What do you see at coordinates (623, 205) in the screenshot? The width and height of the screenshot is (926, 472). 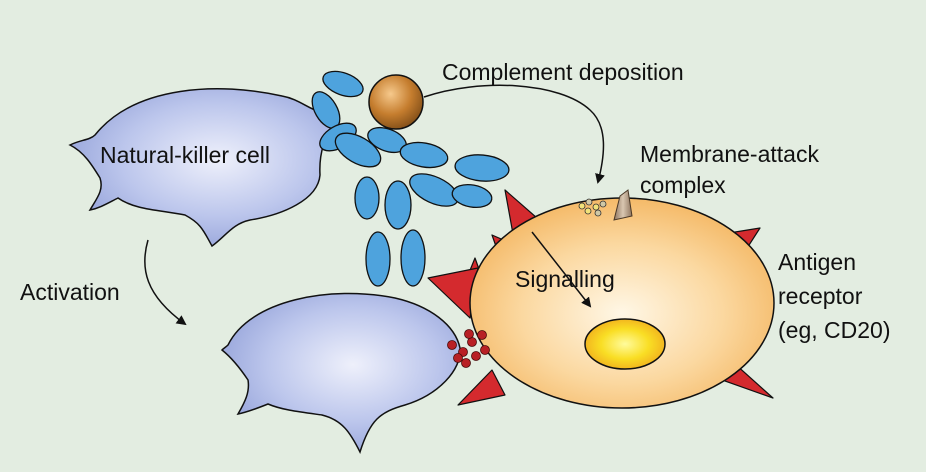 I see `mac-pore` at bounding box center [623, 205].